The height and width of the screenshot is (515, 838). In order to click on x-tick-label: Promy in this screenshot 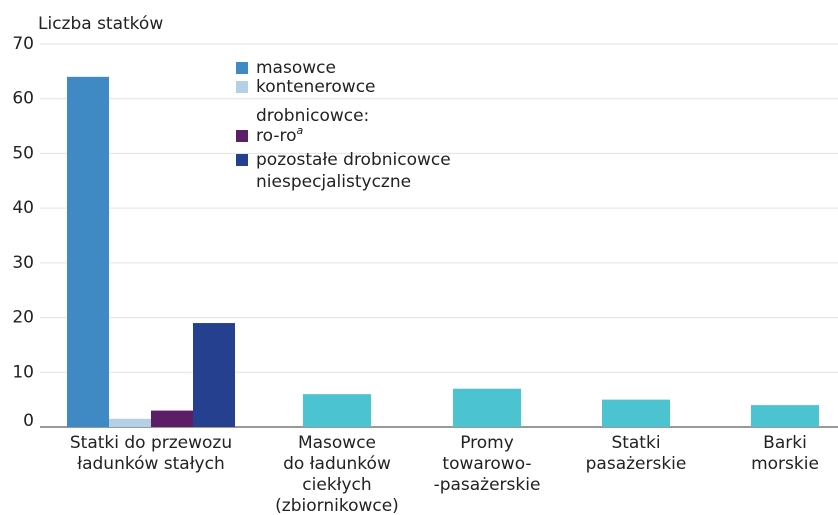, I will do `click(487, 443)`.